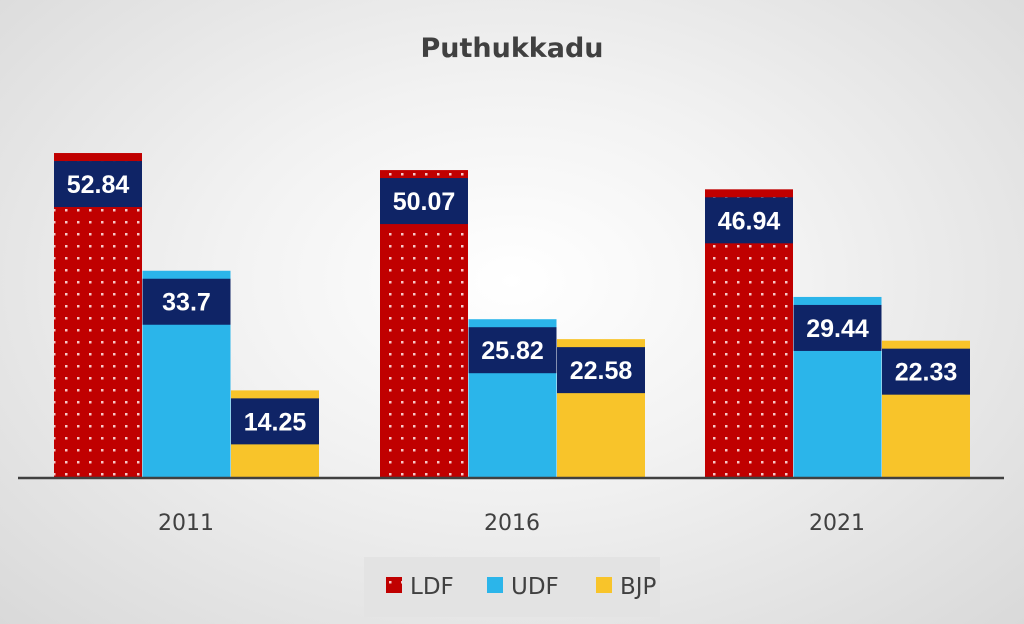 This screenshot has width=1024, height=624. Describe the element at coordinates (638, 587) in the screenshot. I see `legend-label-bjp: BJP` at that location.